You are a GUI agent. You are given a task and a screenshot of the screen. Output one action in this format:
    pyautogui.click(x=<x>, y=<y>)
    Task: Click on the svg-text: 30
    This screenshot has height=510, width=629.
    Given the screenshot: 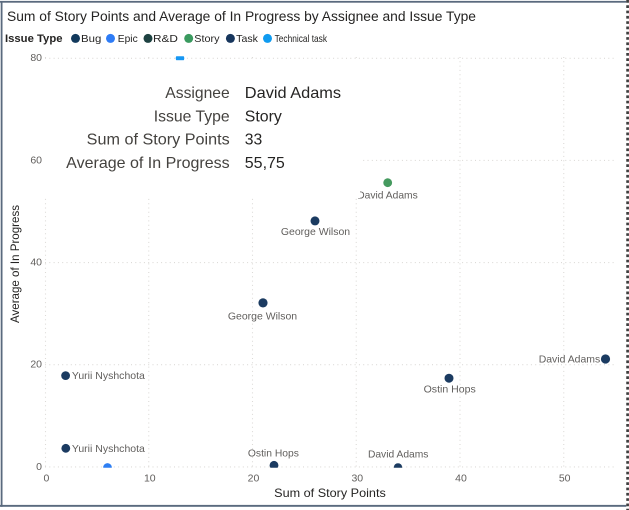 What is the action you would take?
    pyautogui.click(x=357, y=478)
    